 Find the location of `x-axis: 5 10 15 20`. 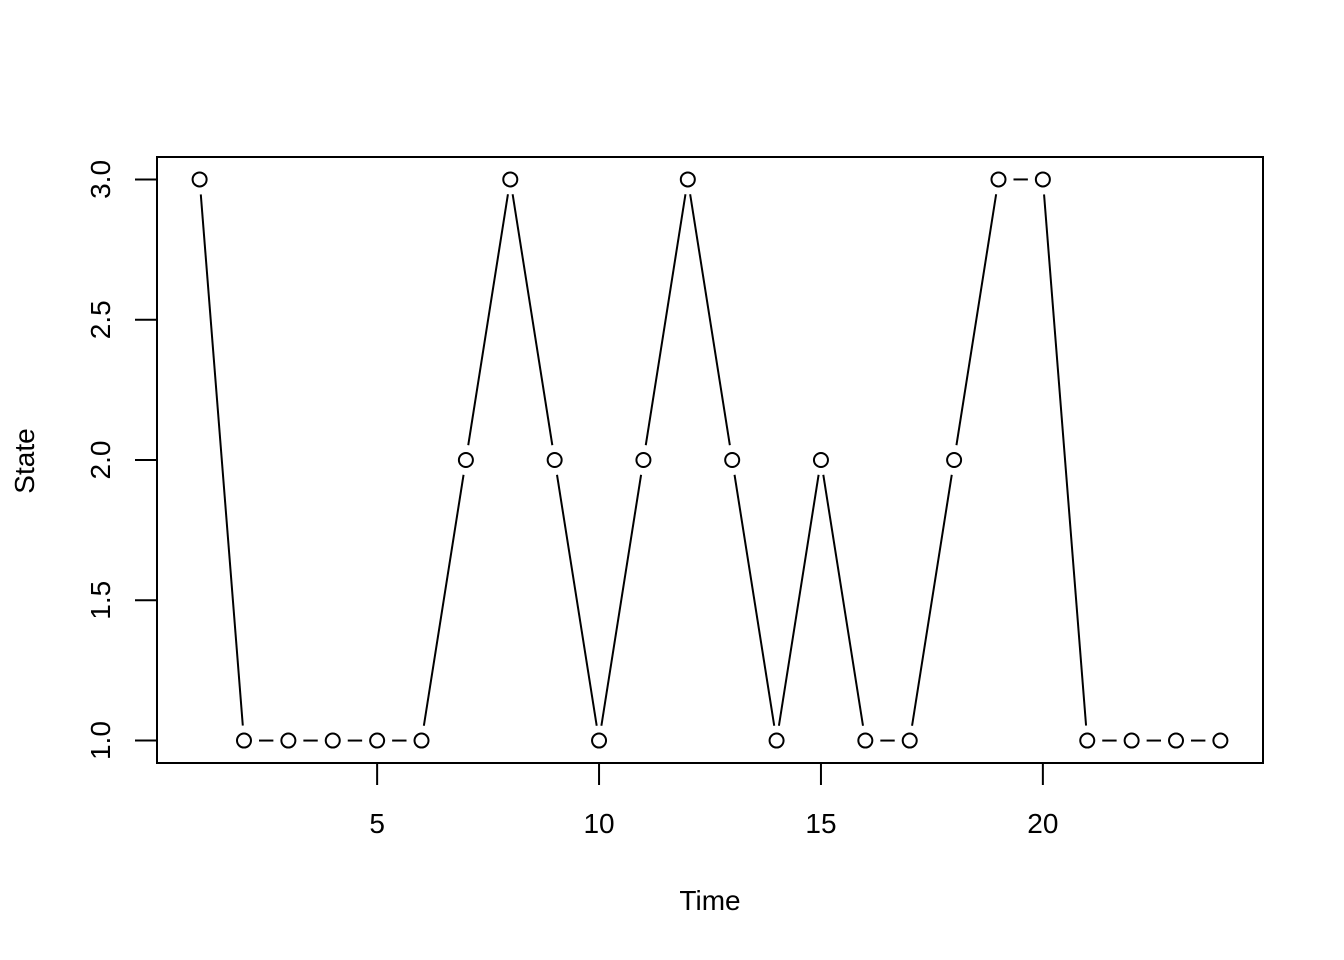

x-axis: 5 10 15 20 is located at coordinates (713, 800).